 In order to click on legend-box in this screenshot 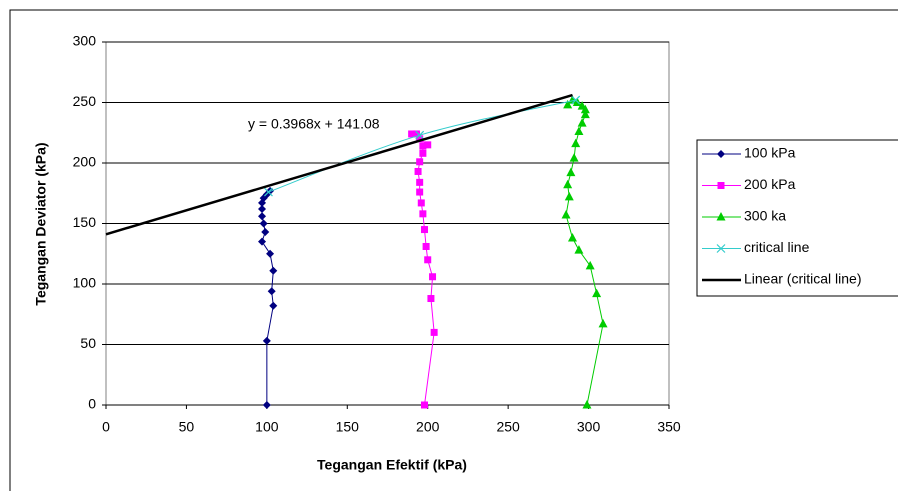, I will do `click(797, 218)`.